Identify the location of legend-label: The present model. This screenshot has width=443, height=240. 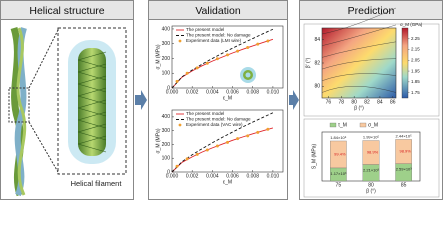
(205, 29).